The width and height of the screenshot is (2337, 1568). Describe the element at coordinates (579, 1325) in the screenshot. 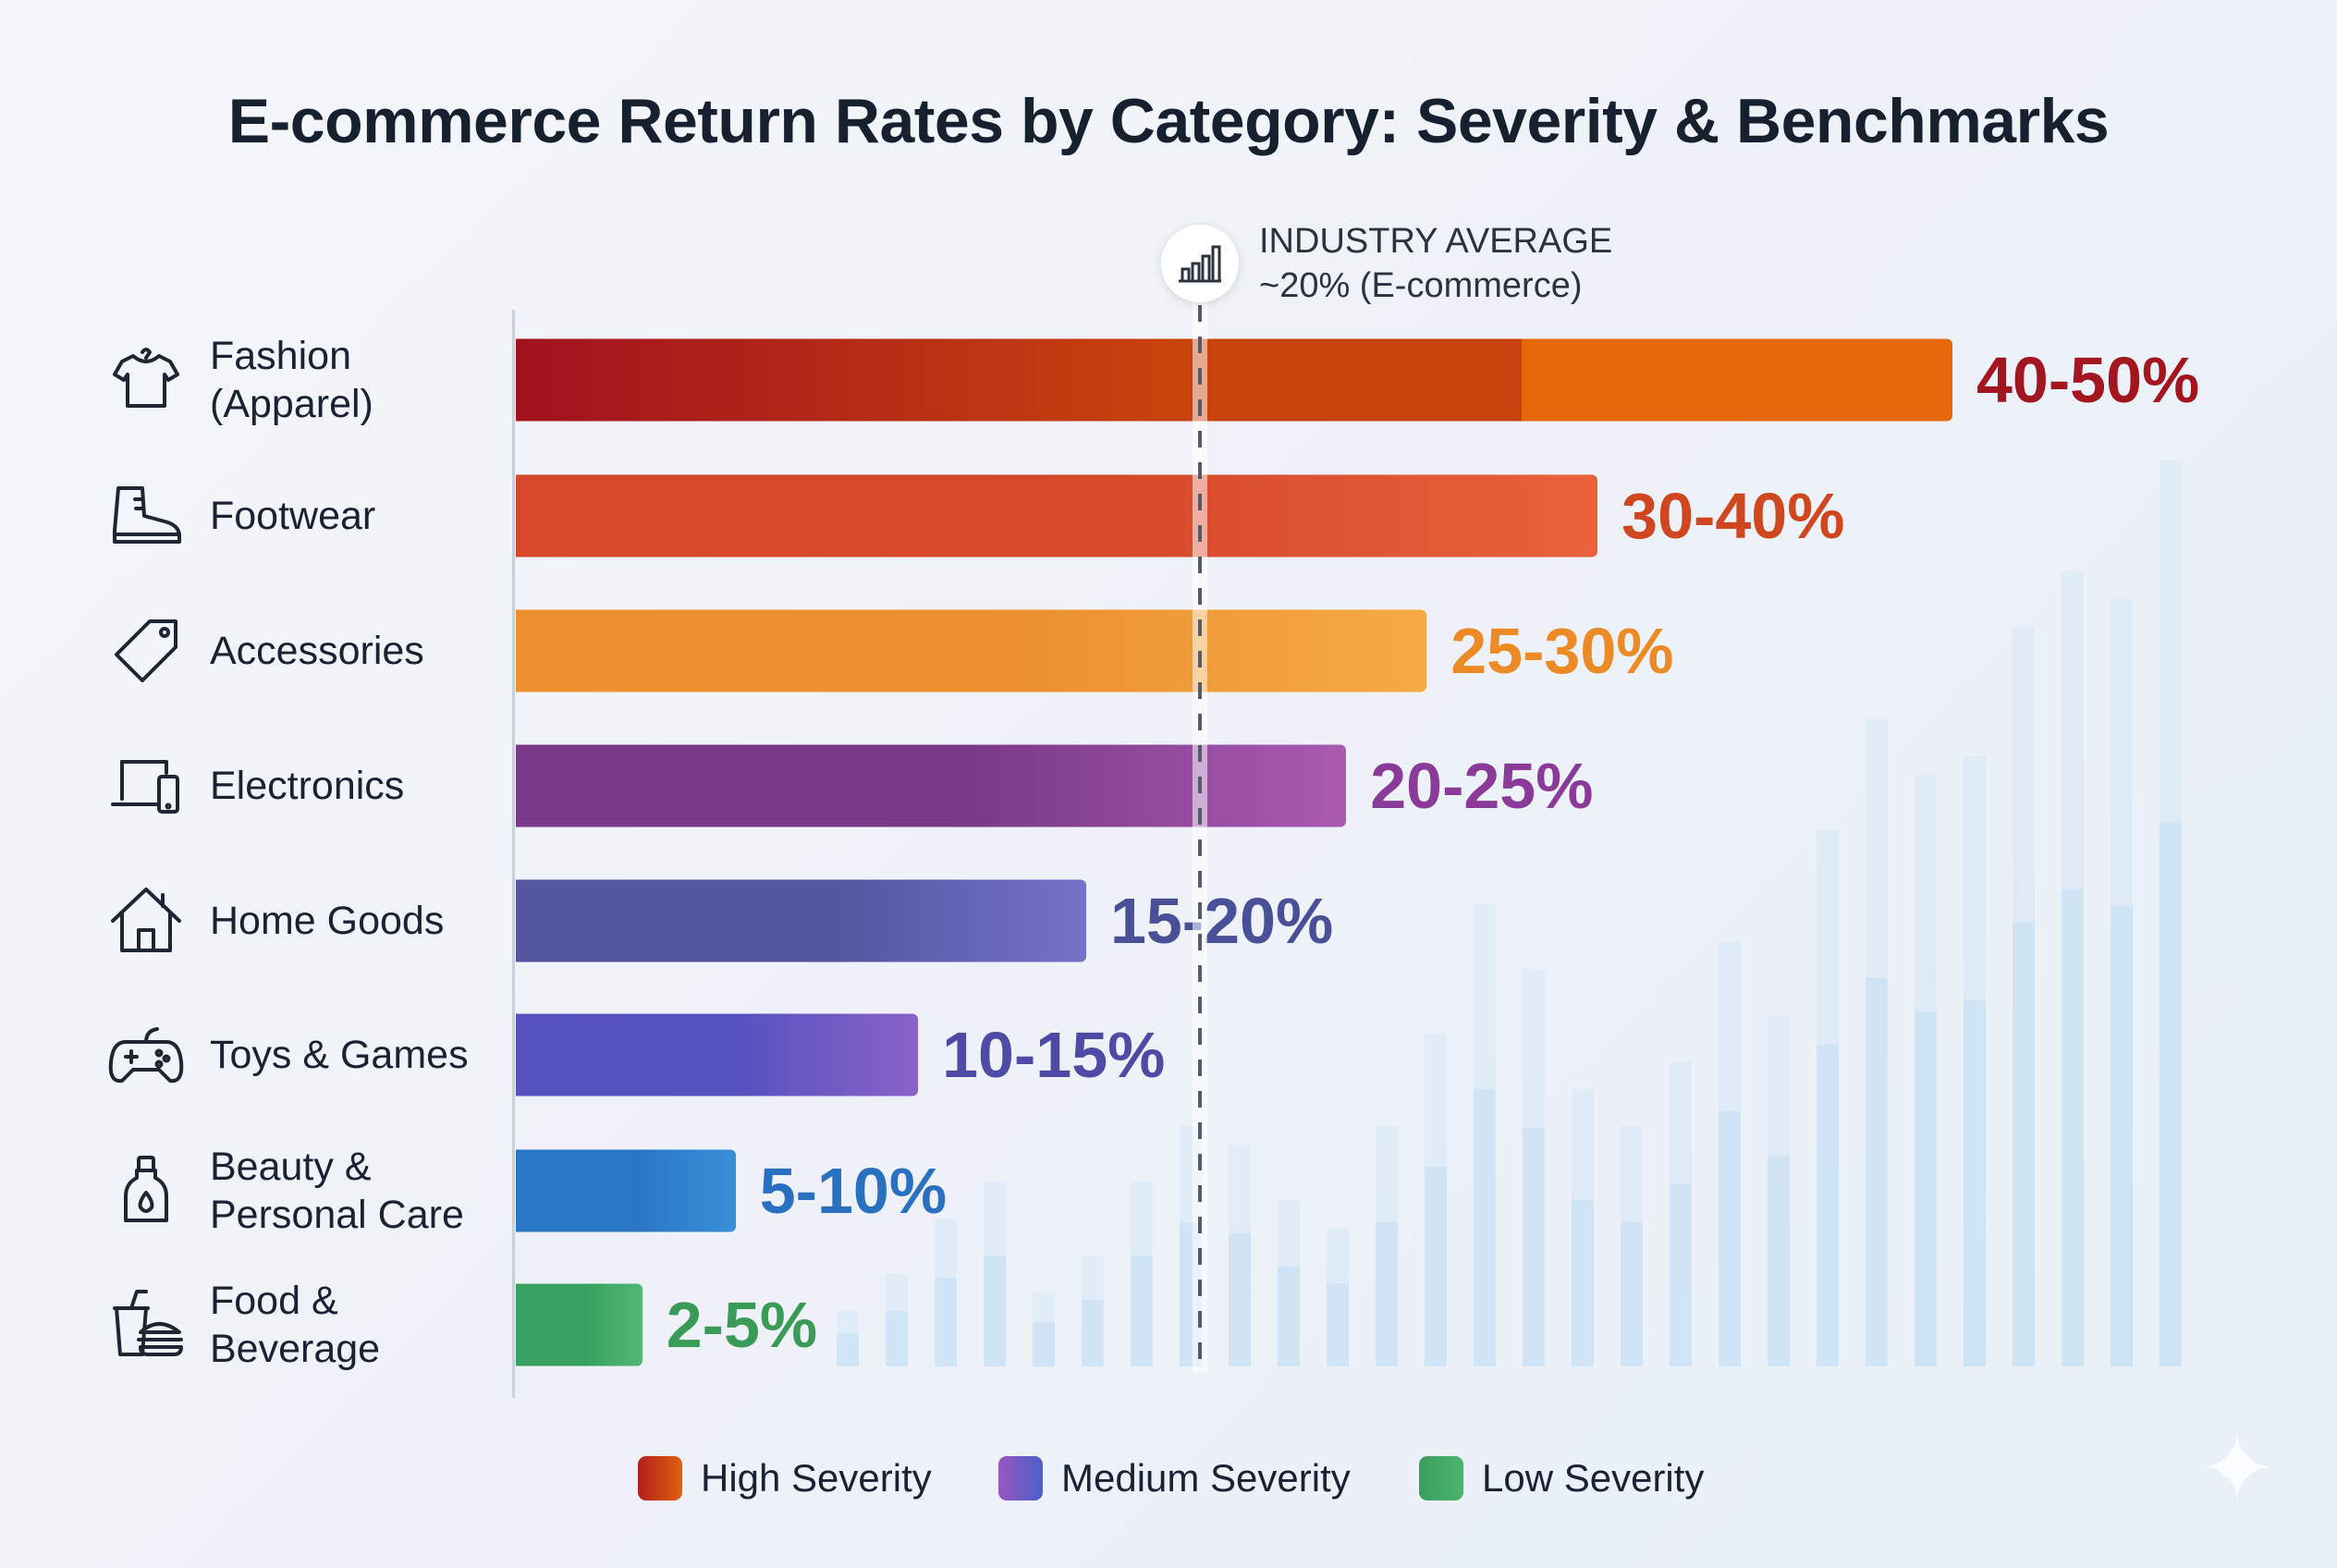

I see `bar-food-beverage` at that location.